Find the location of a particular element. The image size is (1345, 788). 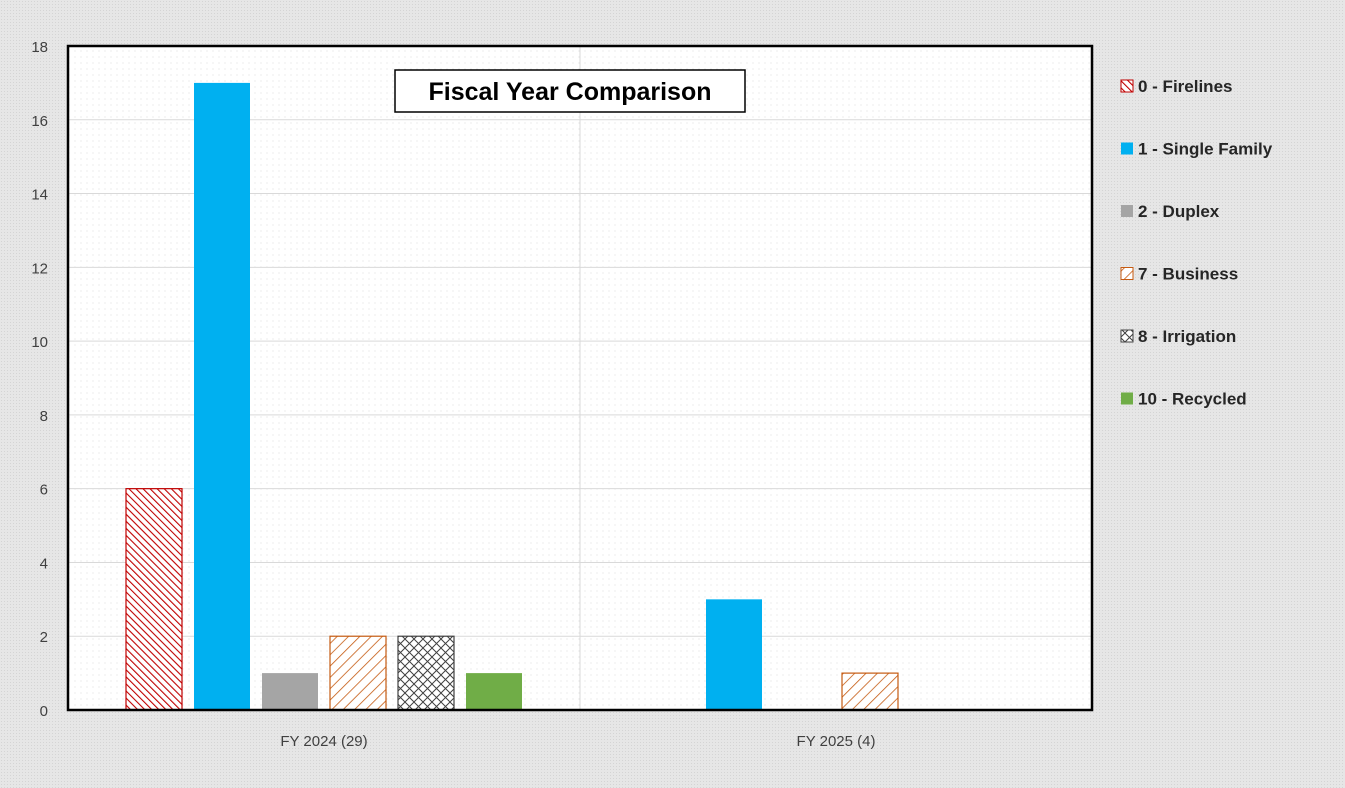

legend-item: 0 - Firelines is located at coordinates (1176, 86).